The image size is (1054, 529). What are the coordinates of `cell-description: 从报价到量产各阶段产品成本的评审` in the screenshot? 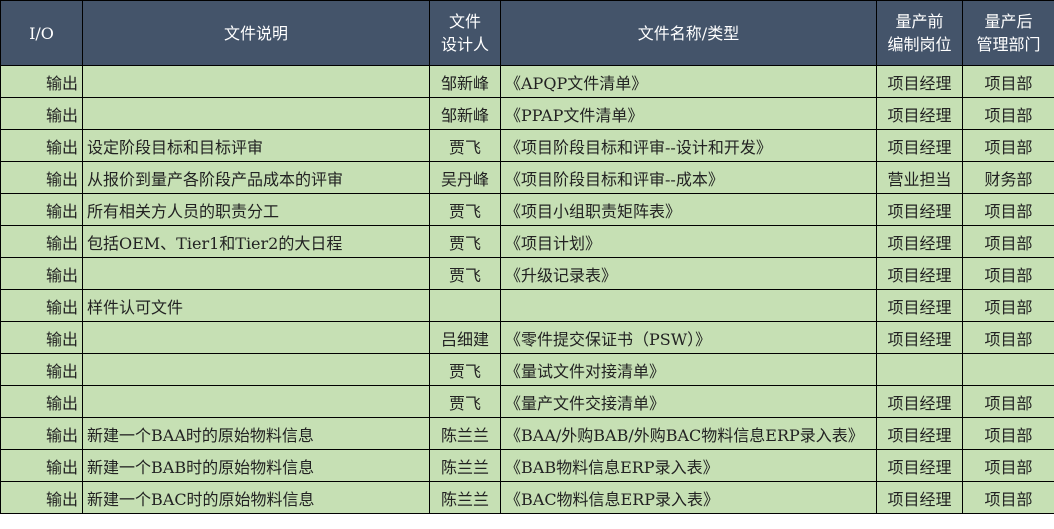 It's located at (256, 177).